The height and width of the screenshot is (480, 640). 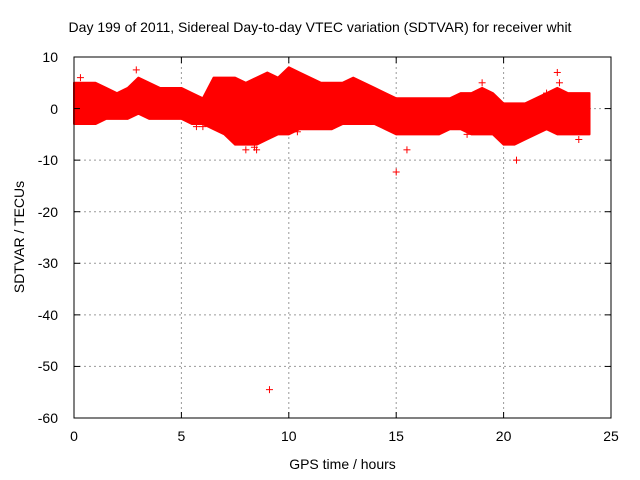 I want to click on x-axis-label: GPS time / hours, so click(x=342, y=464).